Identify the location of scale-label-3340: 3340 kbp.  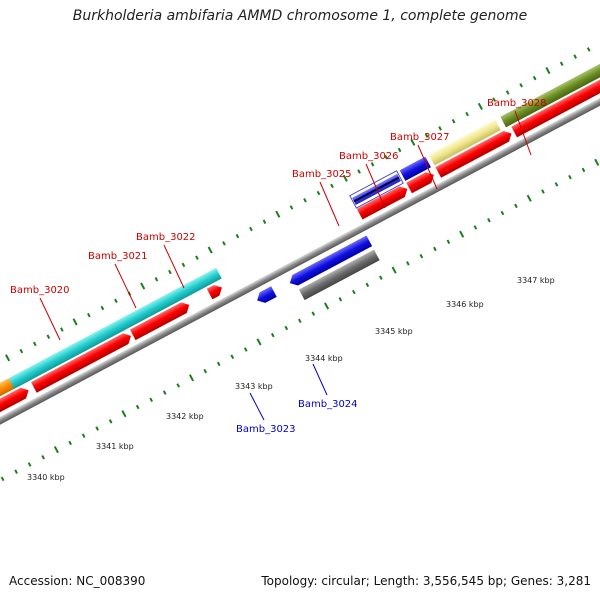
(46, 477).